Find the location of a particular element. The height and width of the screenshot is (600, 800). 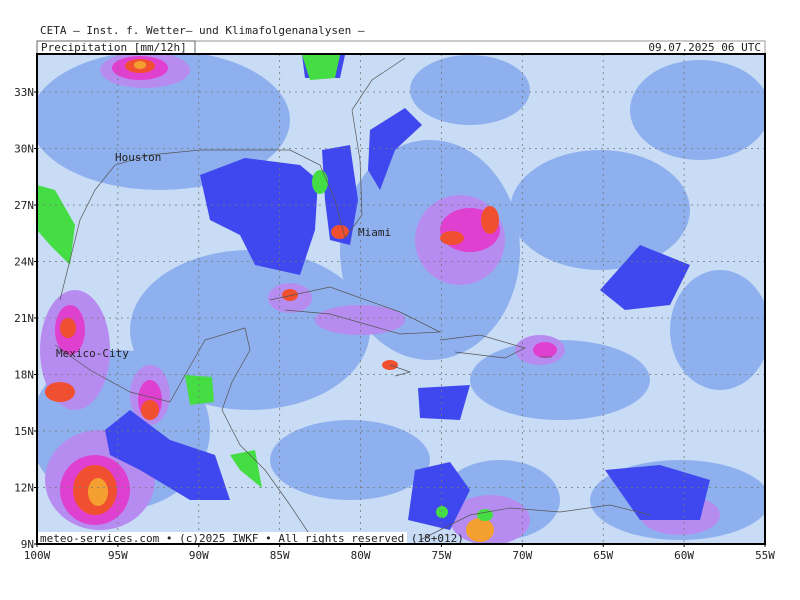

lon-label: 65W is located at coordinates (603, 555).